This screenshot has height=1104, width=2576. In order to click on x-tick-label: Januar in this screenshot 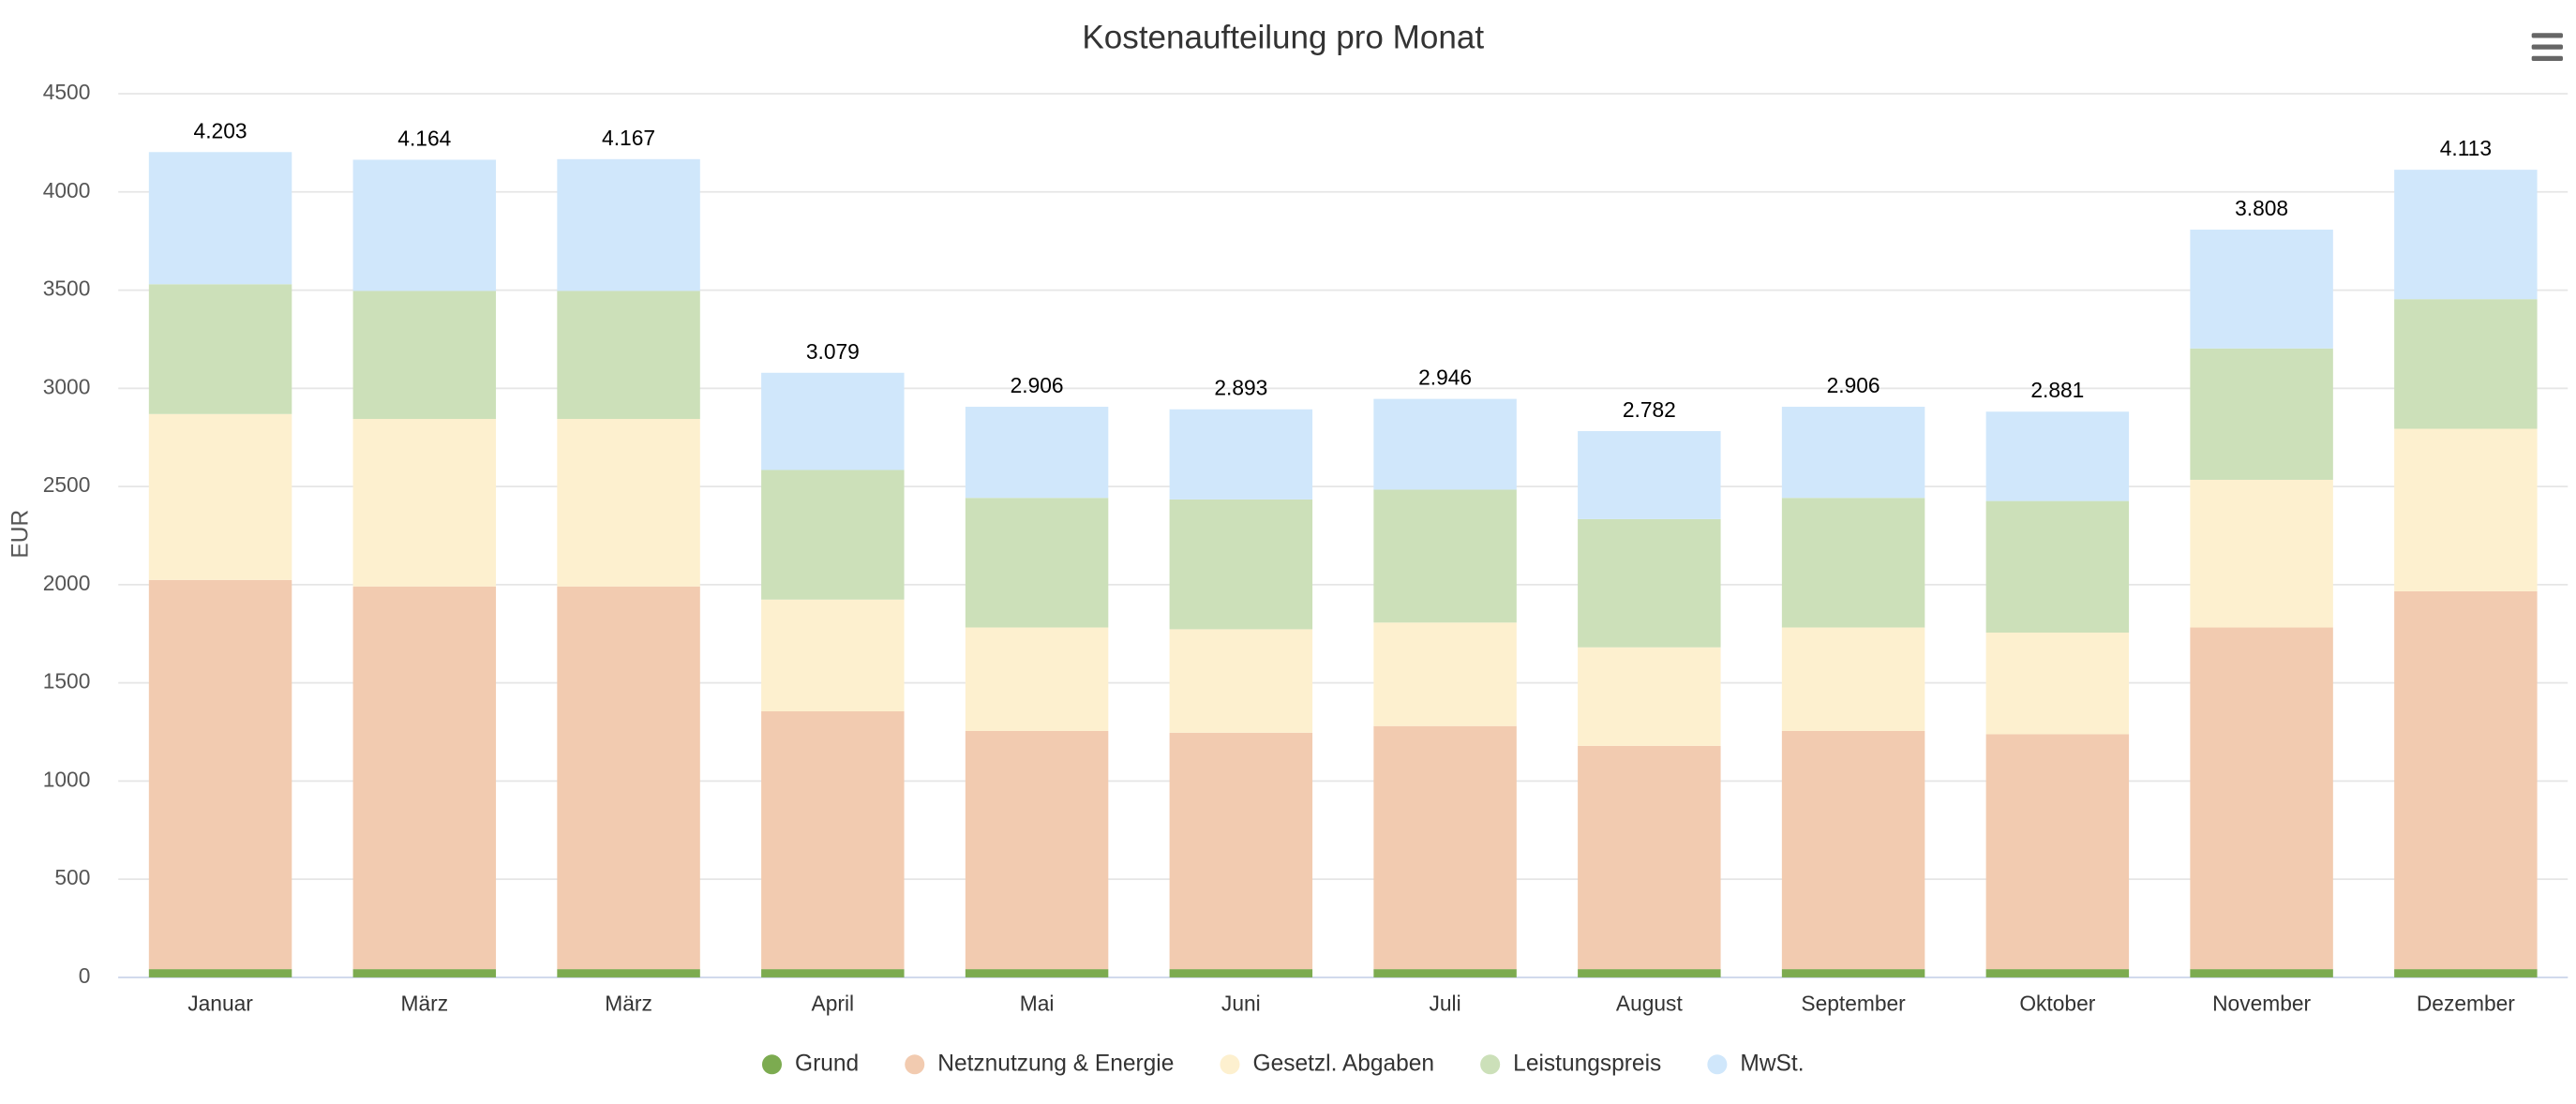, I will do `click(220, 1004)`.